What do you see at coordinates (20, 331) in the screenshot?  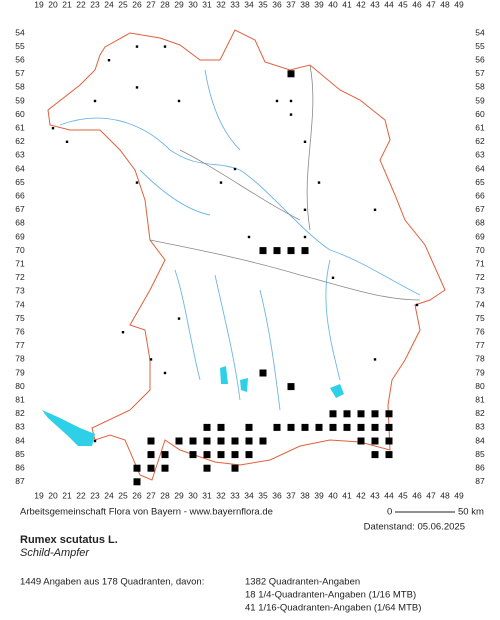 I see `row-label: 76` at bounding box center [20, 331].